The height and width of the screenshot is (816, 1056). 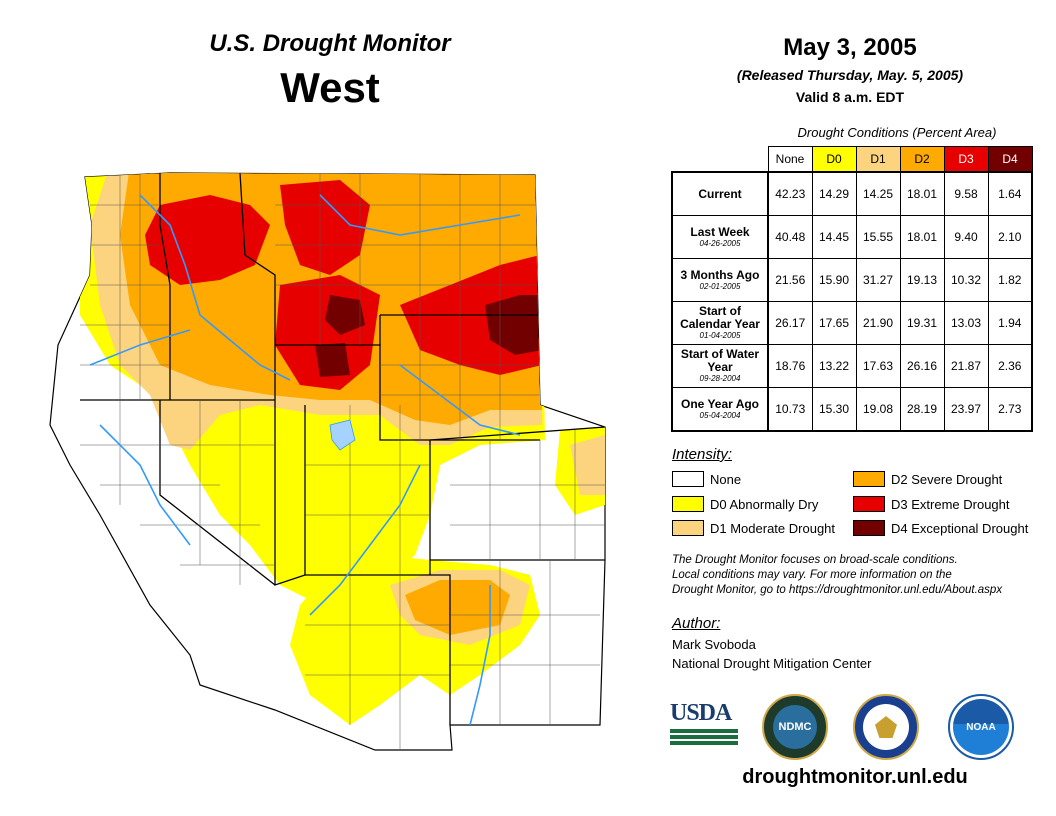 What do you see at coordinates (878, 193) in the screenshot?
I see `table-cell: 14.25` at bounding box center [878, 193].